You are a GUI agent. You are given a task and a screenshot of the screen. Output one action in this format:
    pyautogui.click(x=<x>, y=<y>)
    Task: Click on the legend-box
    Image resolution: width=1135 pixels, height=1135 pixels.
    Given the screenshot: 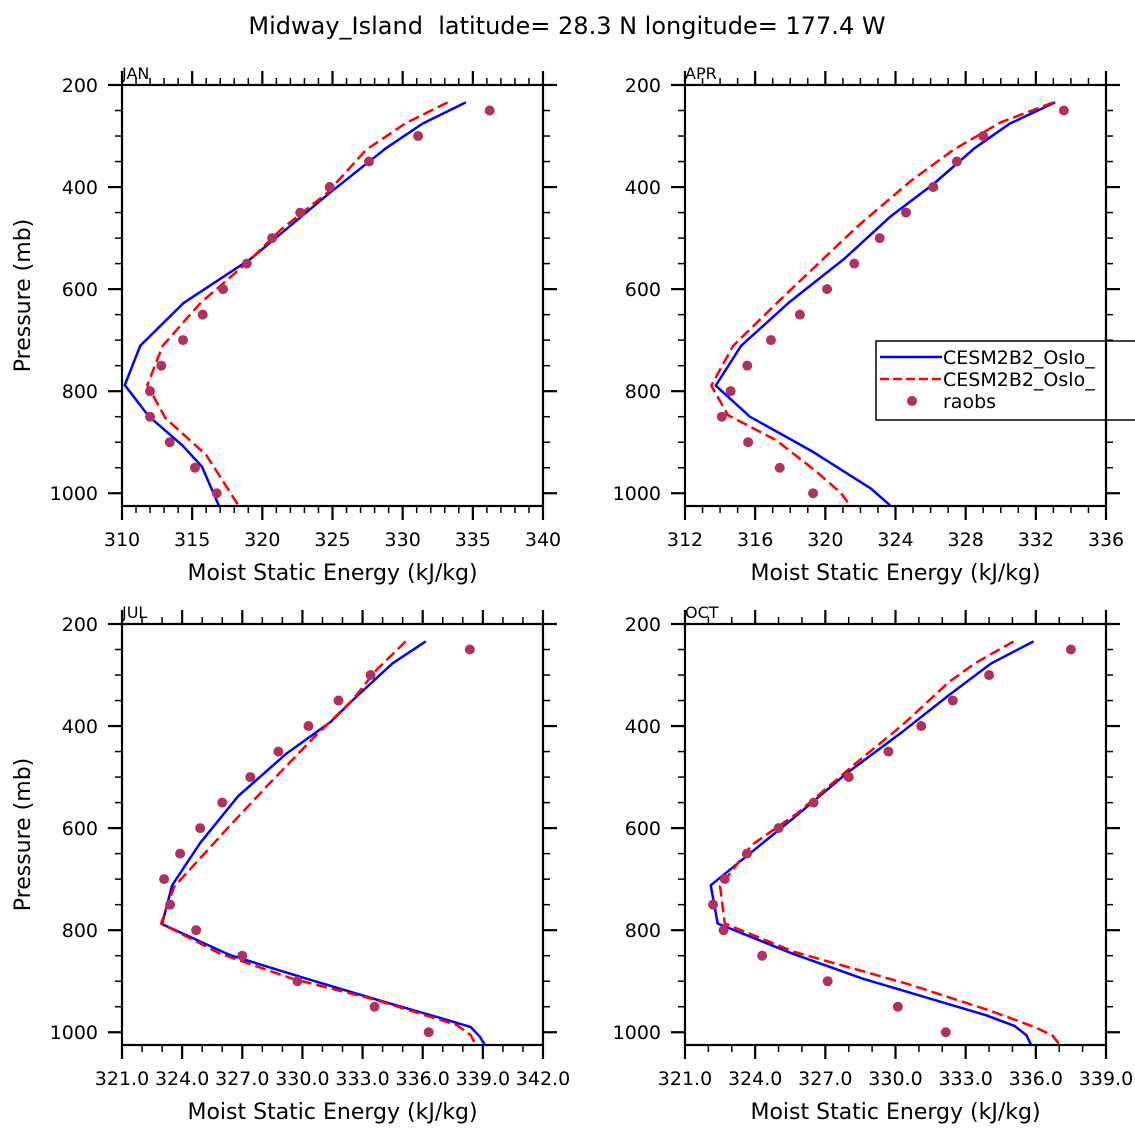 What is the action you would take?
    pyautogui.click(x=1005, y=380)
    